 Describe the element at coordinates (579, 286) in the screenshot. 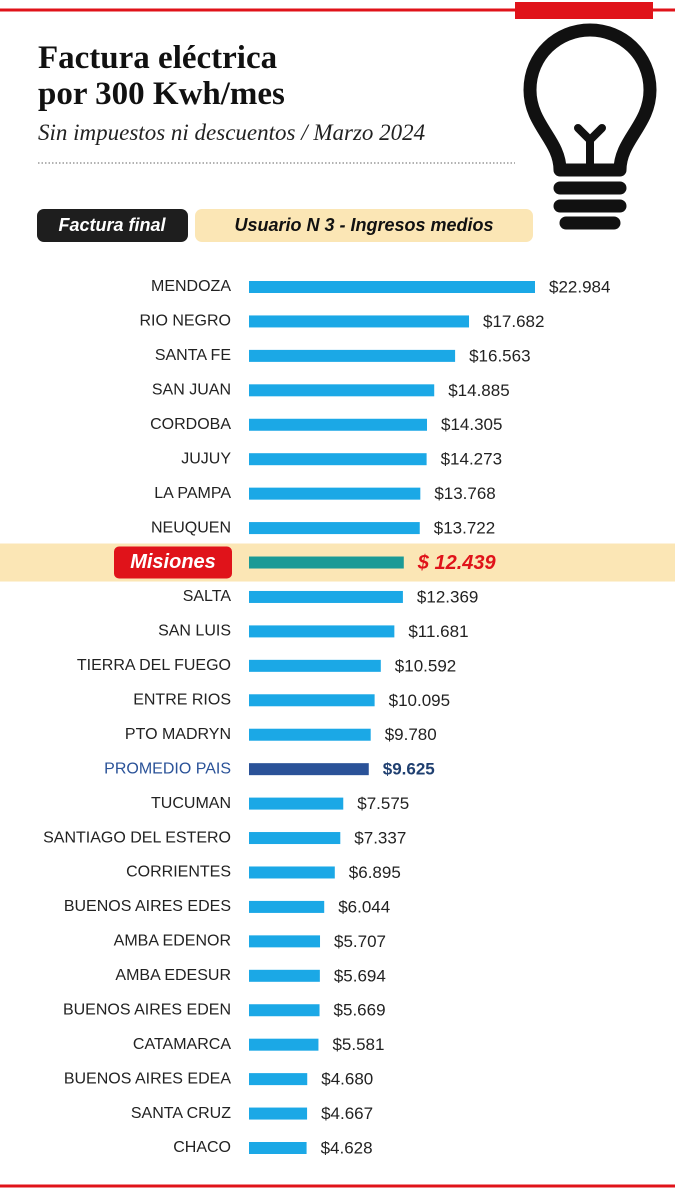

I see `value-label: $22.984` at that location.